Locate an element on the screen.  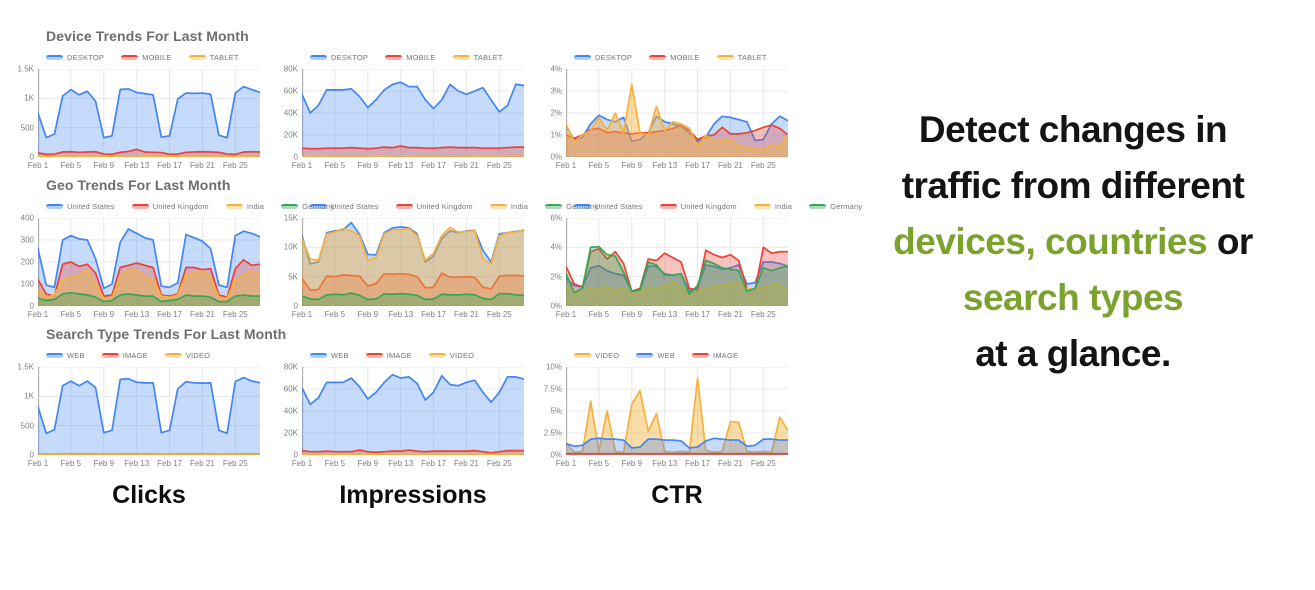
y-tick-label: 2% is located at coordinates (556, 113).